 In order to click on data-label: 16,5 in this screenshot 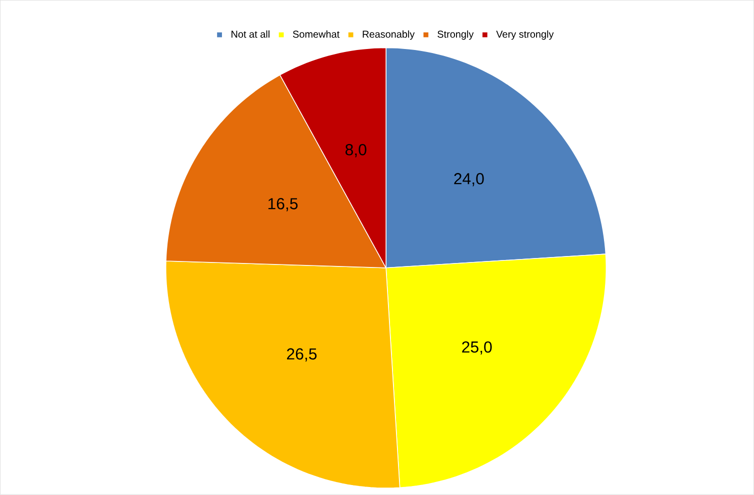, I will do `click(283, 205)`.